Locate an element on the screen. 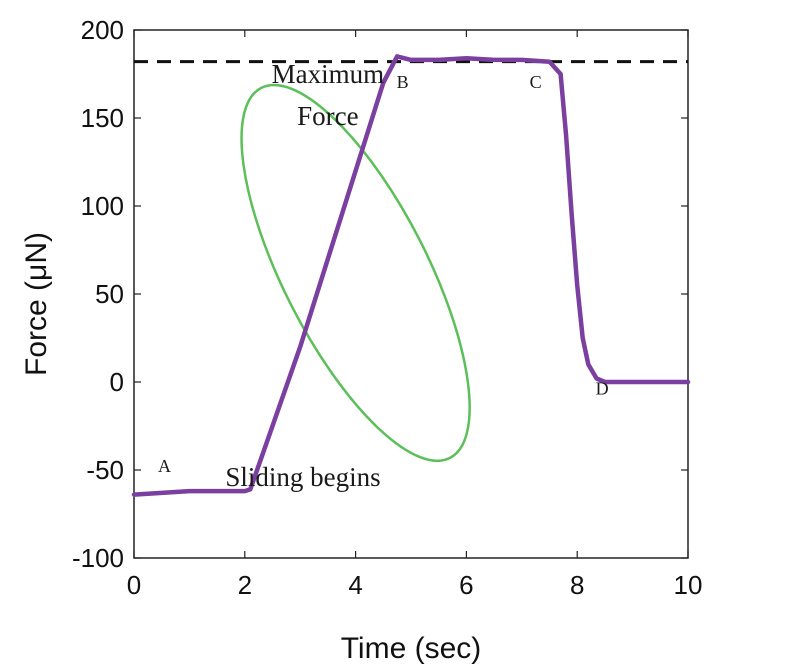 The image size is (800, 667). x-tick-label: 6 is located at coordinates (466, 585).